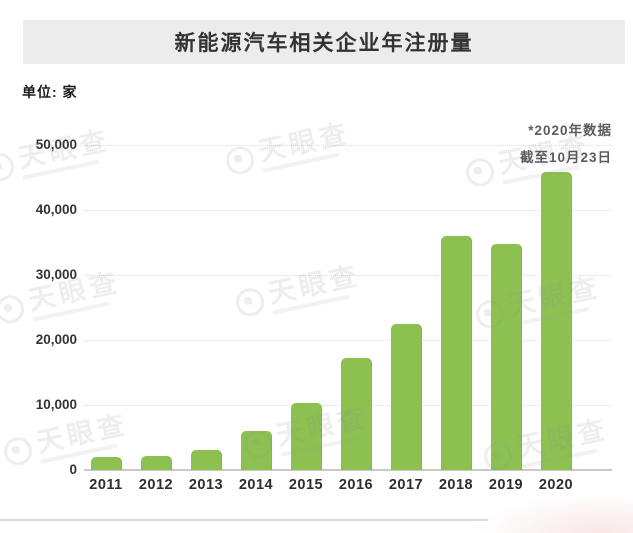  What do you see at coordinates (306, 485) in the screenshot?
I see `x-tick-label-2015: 2015` at bounding box center [306, 485].